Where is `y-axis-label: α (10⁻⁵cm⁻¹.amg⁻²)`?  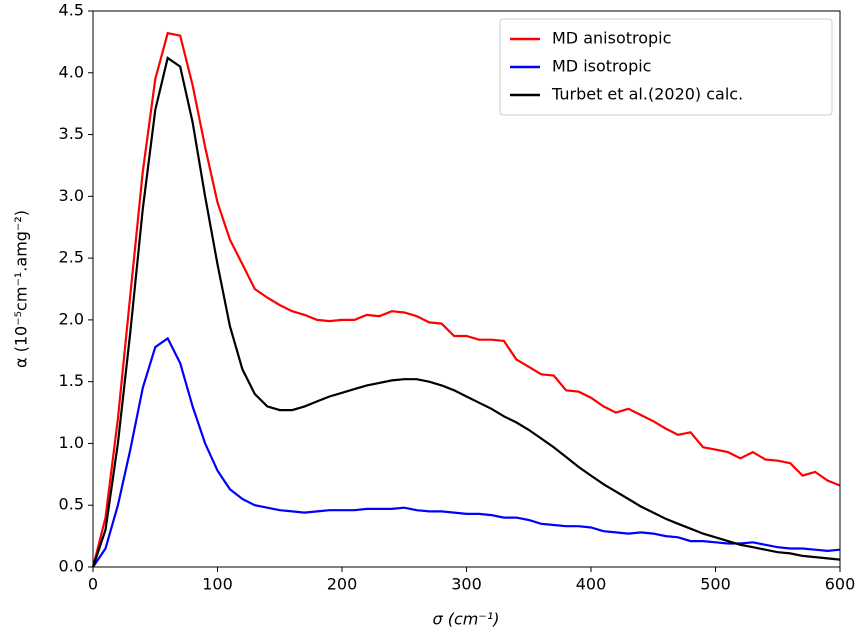 y-axis-label: α (10⁻⁵cm⁻¹.amg⁻²) is located at coordinates (21, 289).